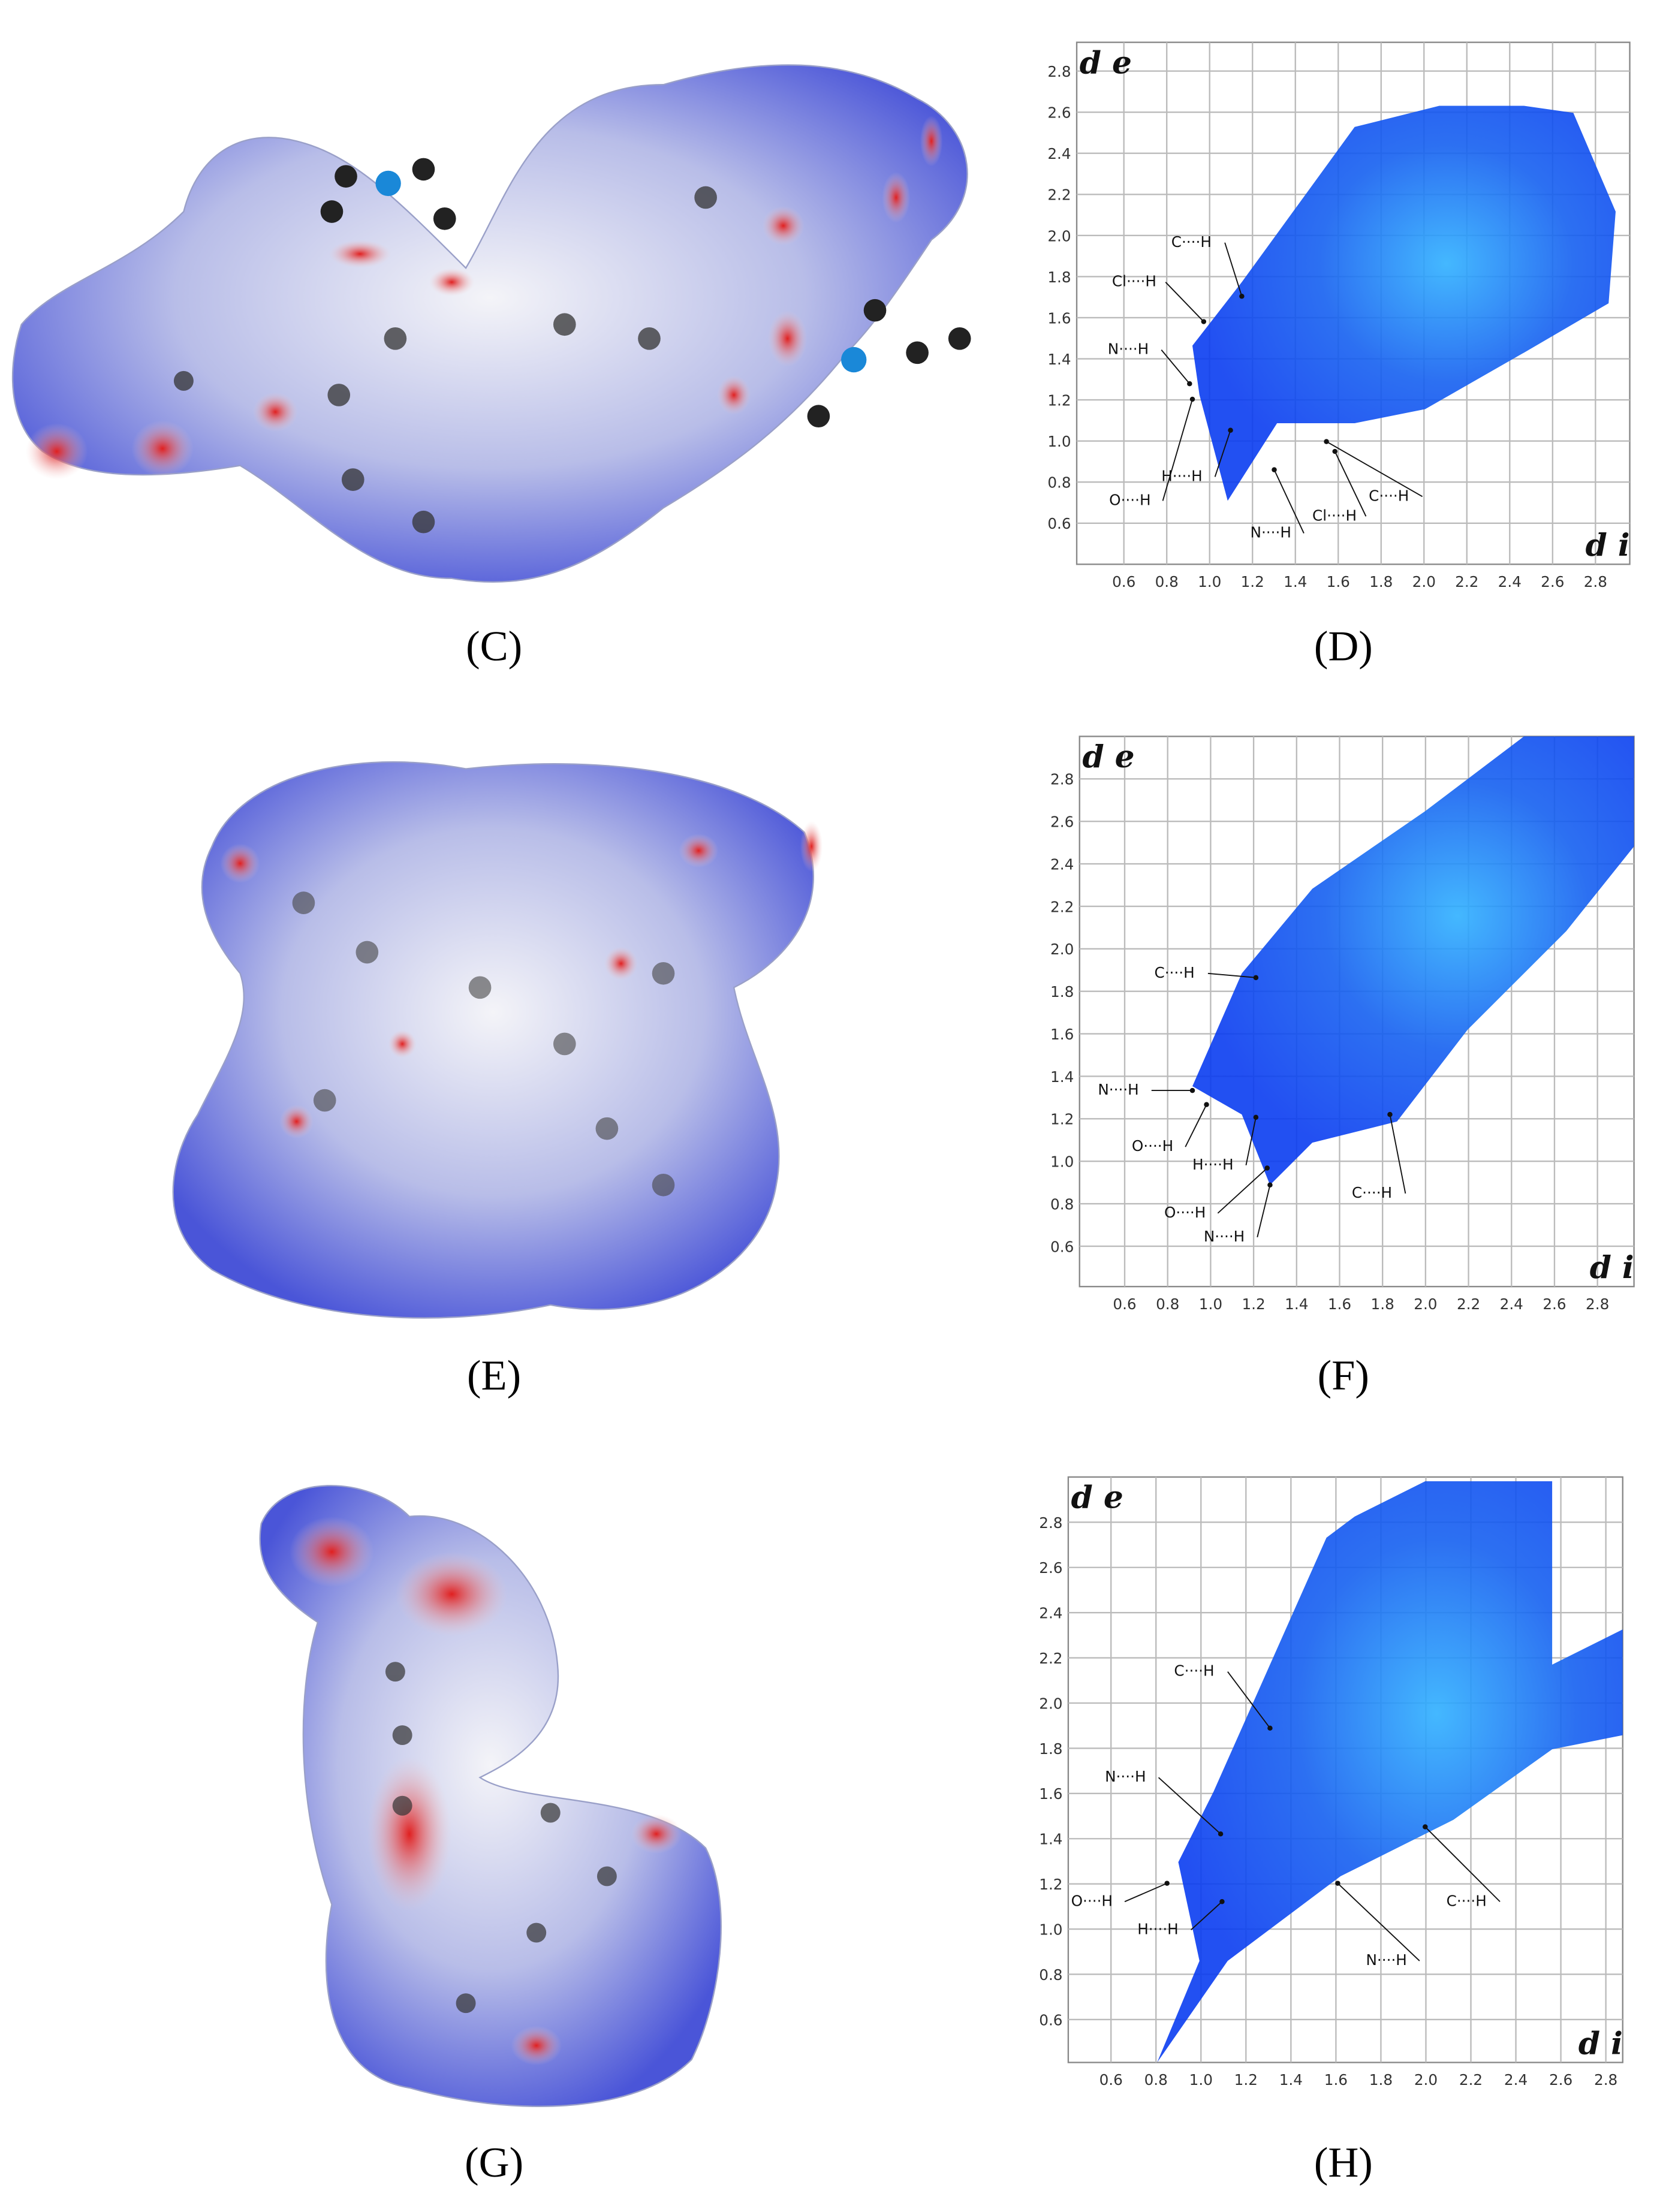 Image resolution: width=1678 pixels, height=2212 pixels. What do you see at coordinates (1097, 1497) in the screenshot?
I see `y-axis-label: d e` at bounding box center [1097, 1497].